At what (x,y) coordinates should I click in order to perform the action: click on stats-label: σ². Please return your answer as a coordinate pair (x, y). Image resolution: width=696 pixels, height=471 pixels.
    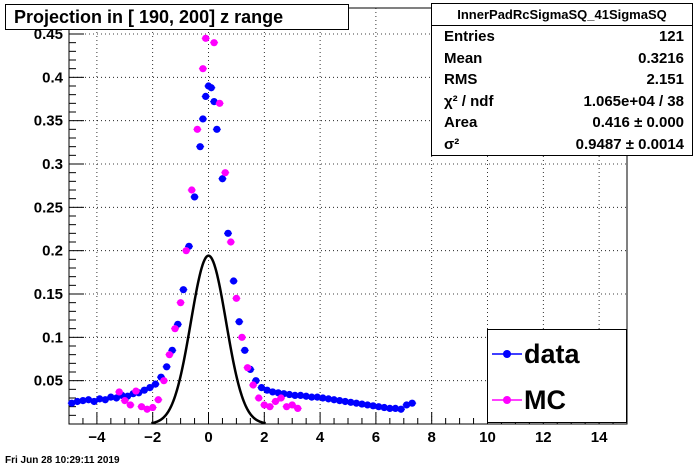
    Looking at the image, I should click on (452, 144).